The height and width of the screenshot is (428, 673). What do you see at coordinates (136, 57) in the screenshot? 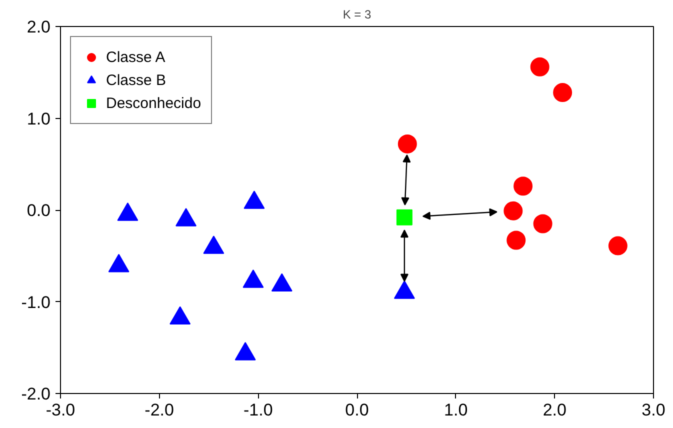
I see `legend-label: Classe A` at bounding box center [136, 57].